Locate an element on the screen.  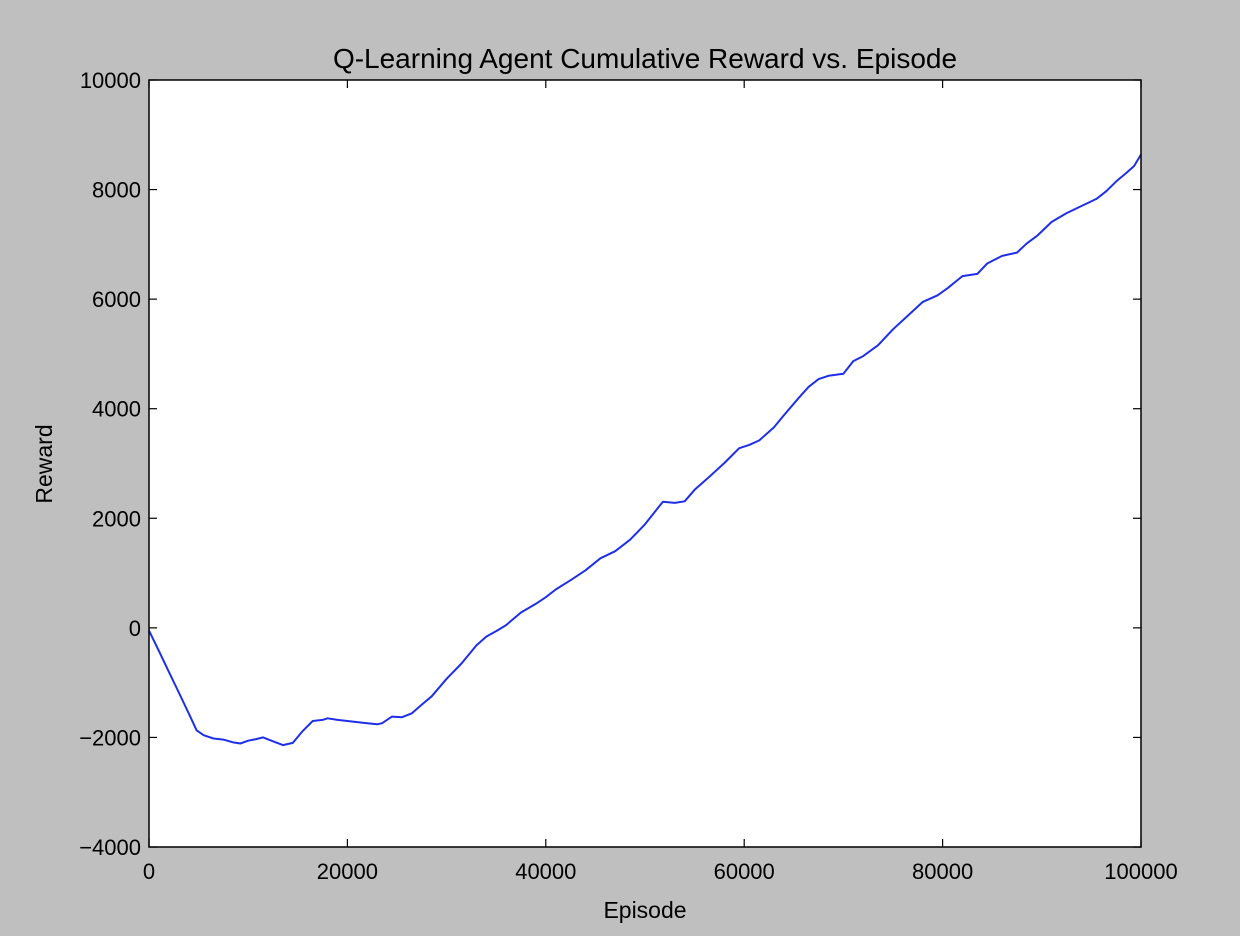
y-tick-label: 4000 is located at coordinates (116, 409).